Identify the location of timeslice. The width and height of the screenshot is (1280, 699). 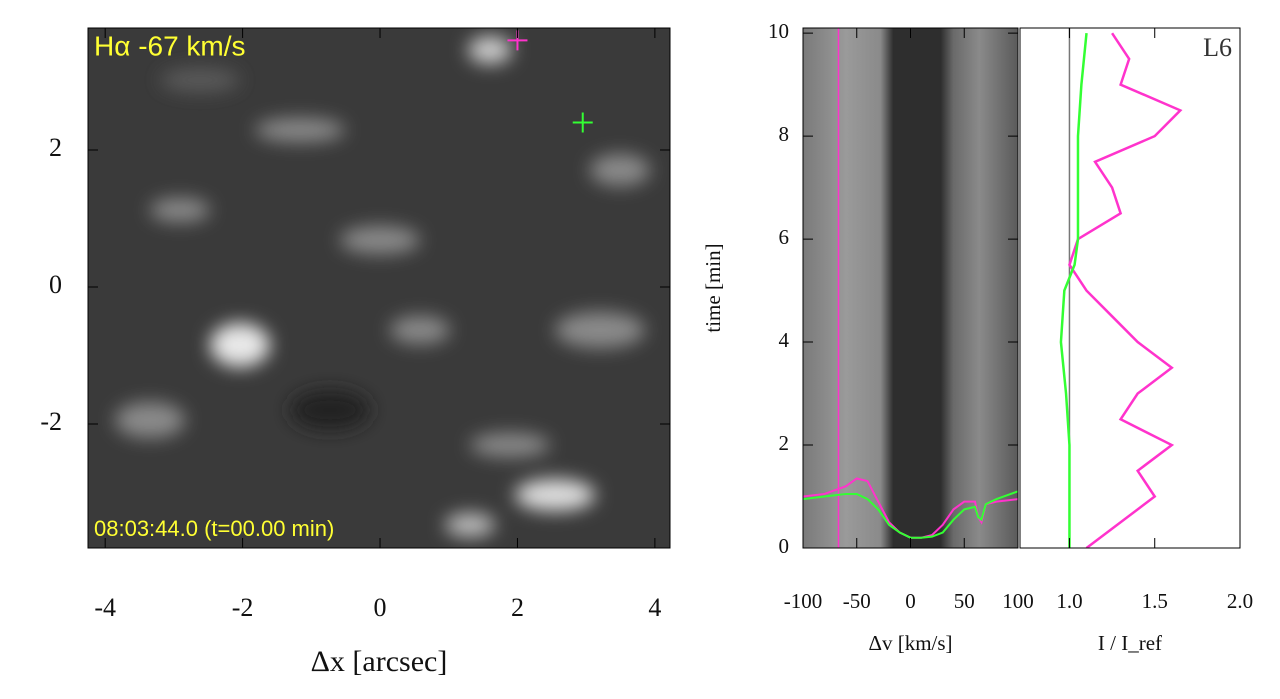
(910, 288).